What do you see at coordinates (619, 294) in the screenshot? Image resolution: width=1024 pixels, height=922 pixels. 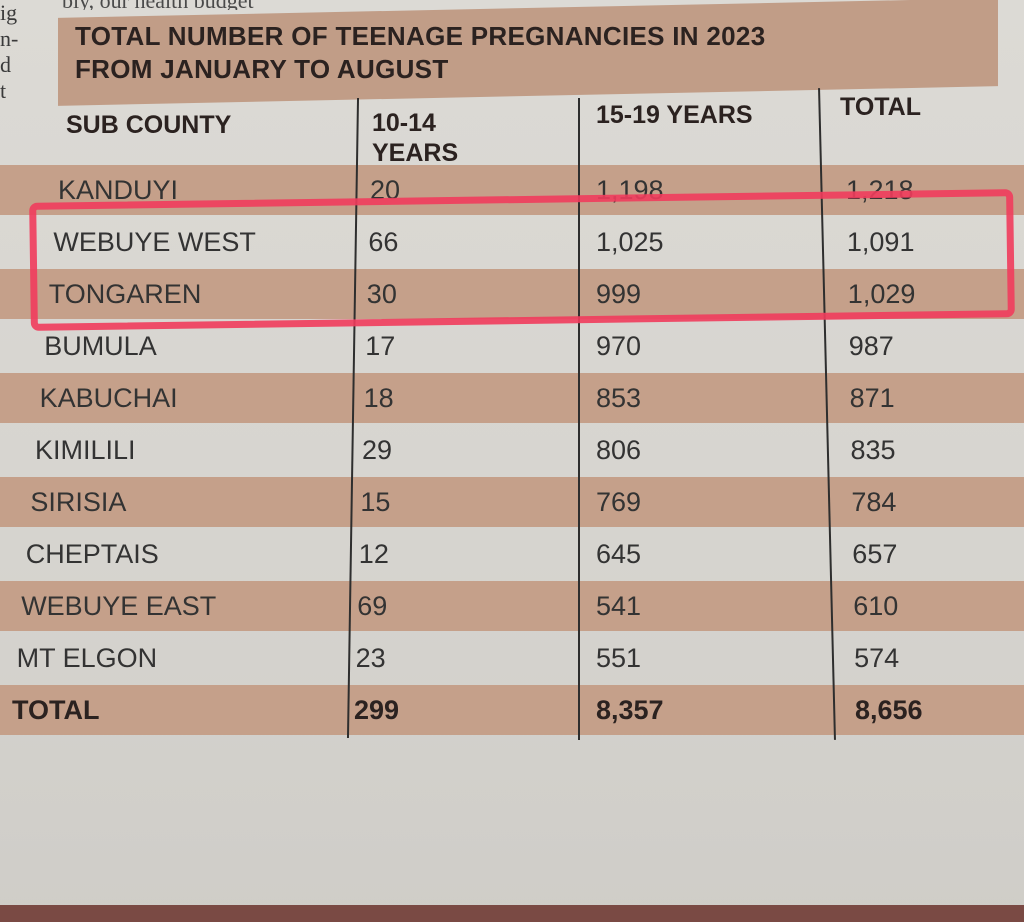 I see `cell-15-19: 999` at bounding box center [619, 294].